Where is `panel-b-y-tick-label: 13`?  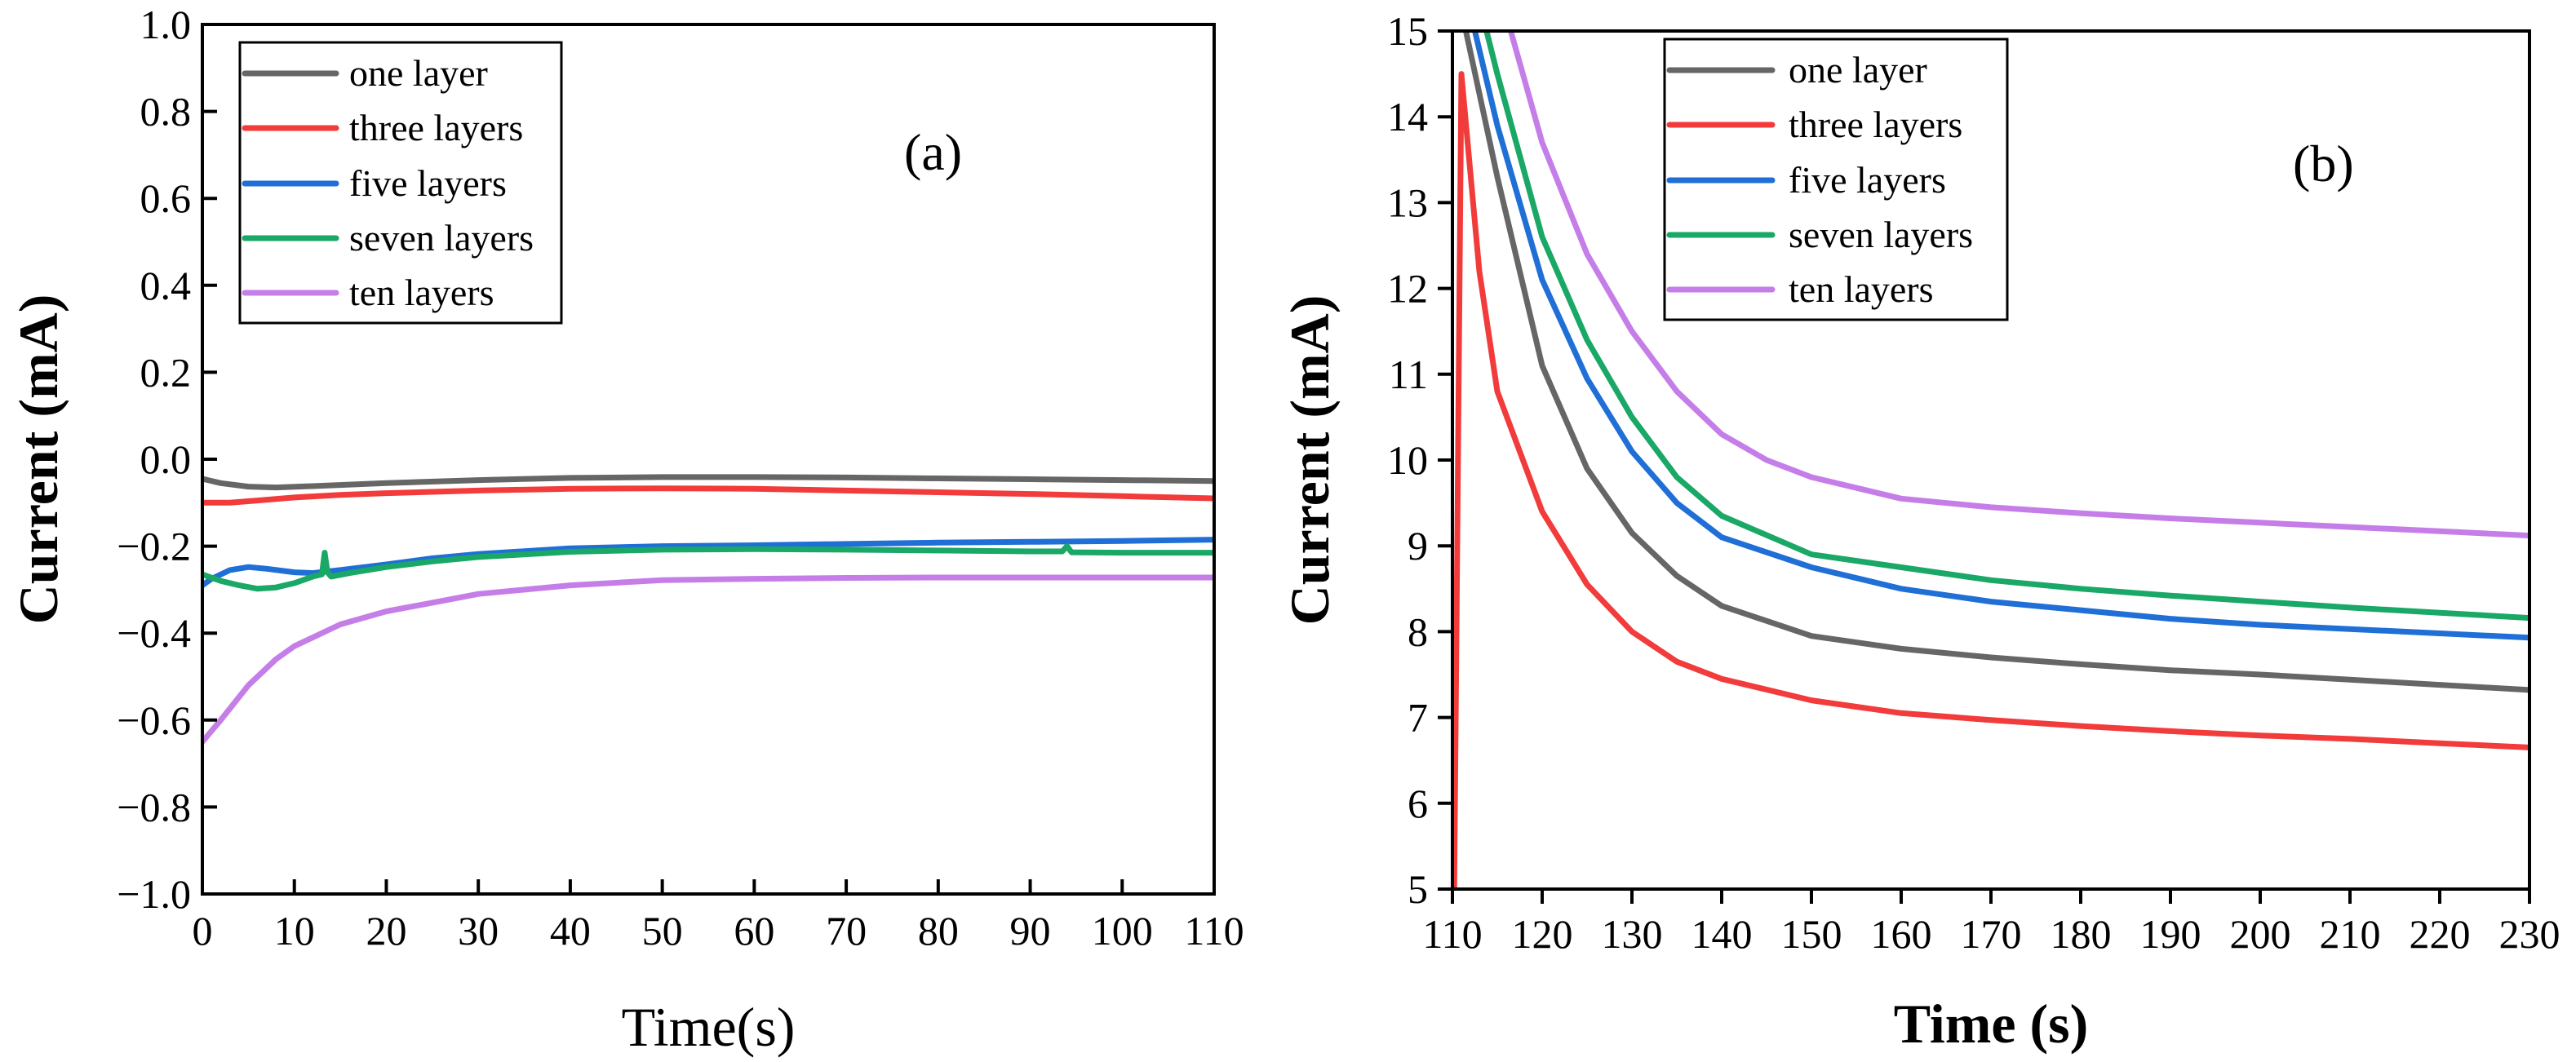 panel-b-y-tick-label: 13 is located at coordinates (1407, 202).